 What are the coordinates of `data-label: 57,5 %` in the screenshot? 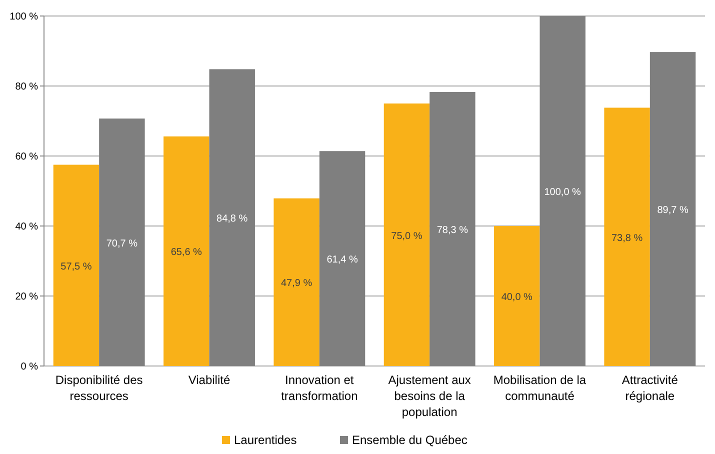 It's located at (76, 266).